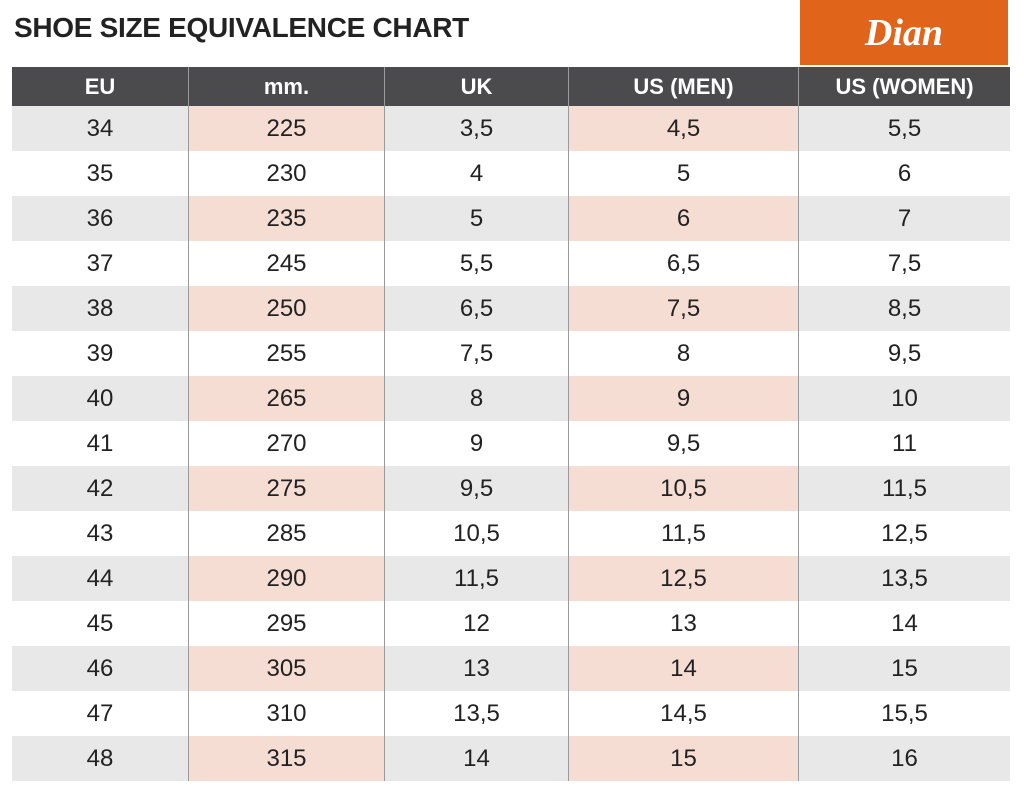 The height and width of the screenshot is (789, 1024). Describe the element at coordinates (100, 443) in the screenshot. I see `table-cell: 41` at that location.